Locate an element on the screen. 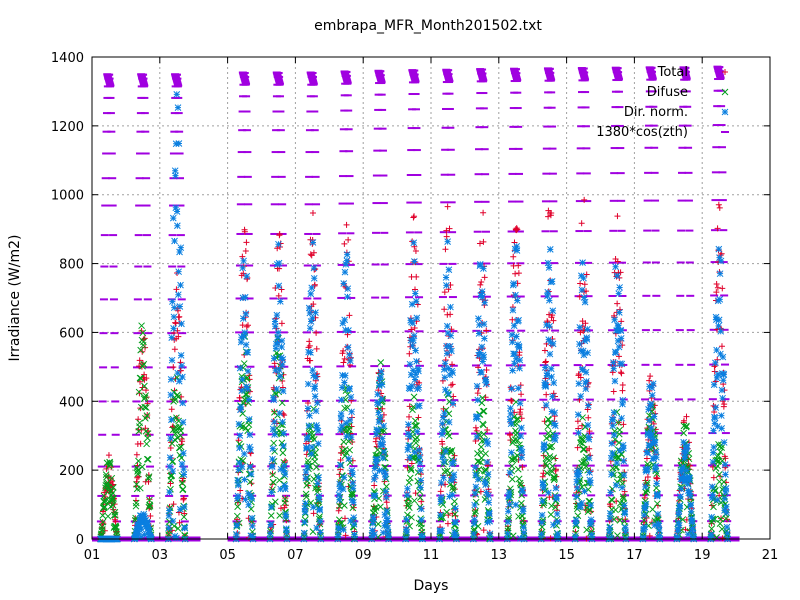 This screenshot has width=800, height=600. legend-marker is located at coordinates (725, 72).